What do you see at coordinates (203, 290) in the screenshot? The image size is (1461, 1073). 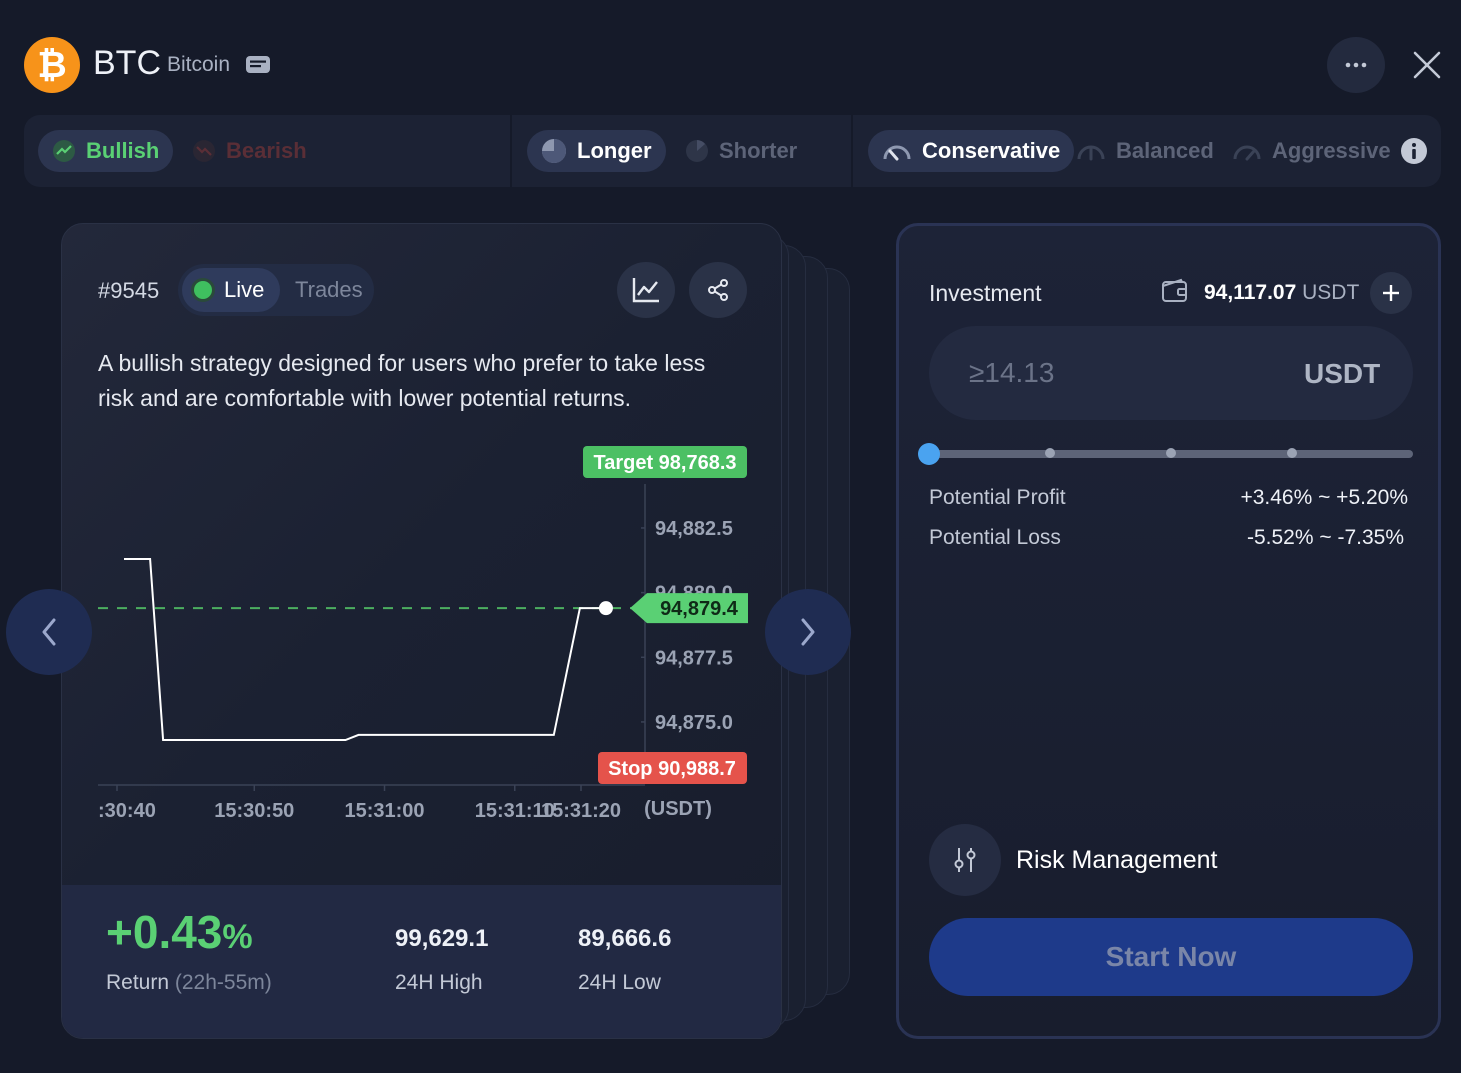 I see `live-dot-icon` at bounding box center [203, 290].